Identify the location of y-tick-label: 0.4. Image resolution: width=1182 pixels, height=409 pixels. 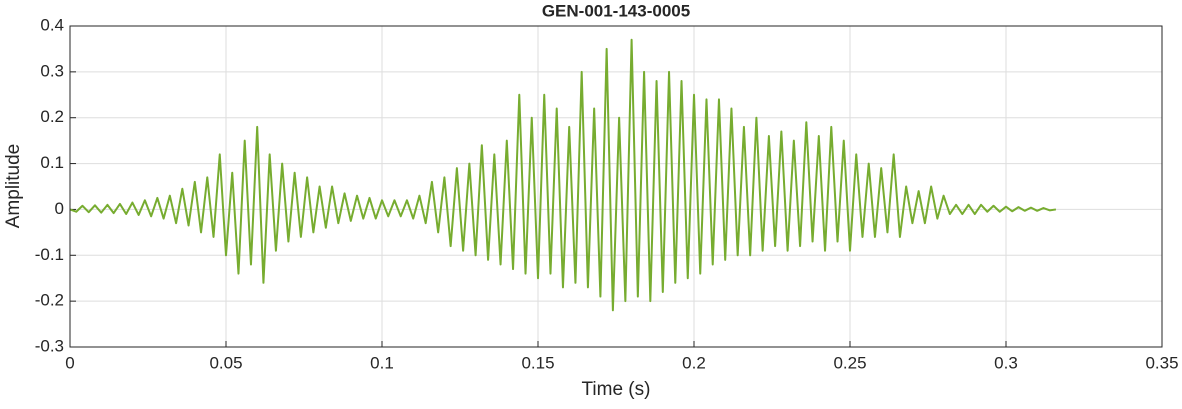
(52, 24).